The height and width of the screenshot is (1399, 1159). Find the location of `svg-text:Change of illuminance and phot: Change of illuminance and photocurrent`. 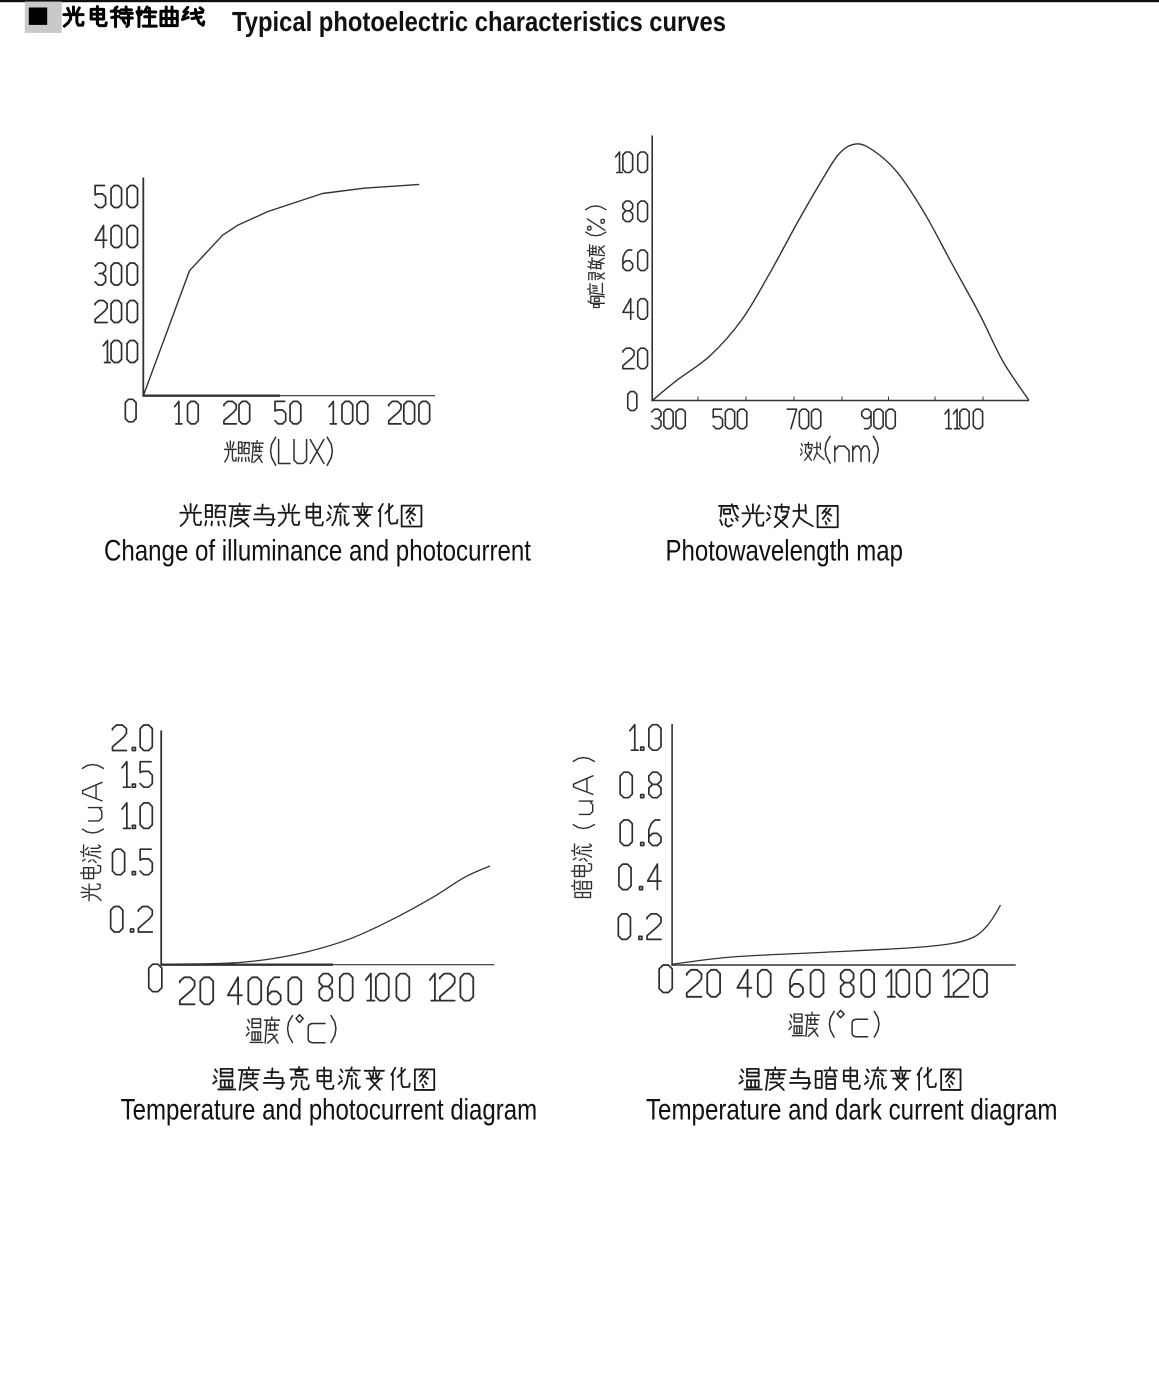

svg-text:Change of illuminance and phot: Change of illuminance and photocurrent is located at coordinates (317, 550).